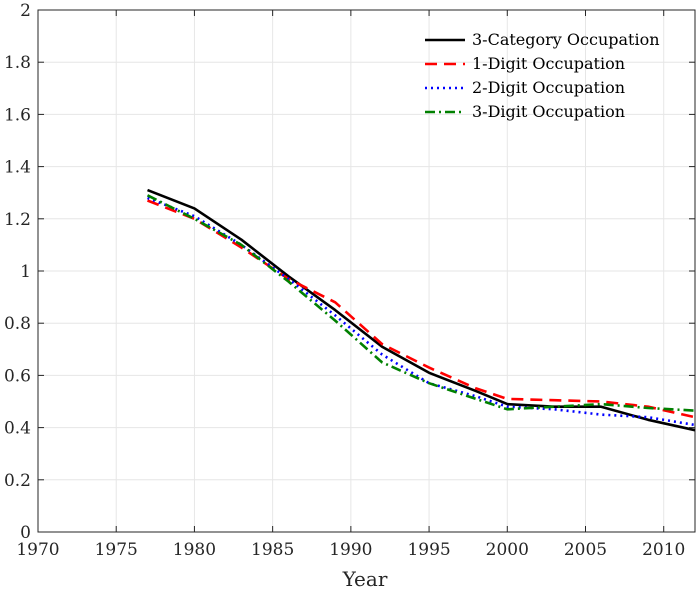 Image resolution: width=698 pixels, height=593 pixels. I want to click on x-tick-label: 1990, so click(350, 550).